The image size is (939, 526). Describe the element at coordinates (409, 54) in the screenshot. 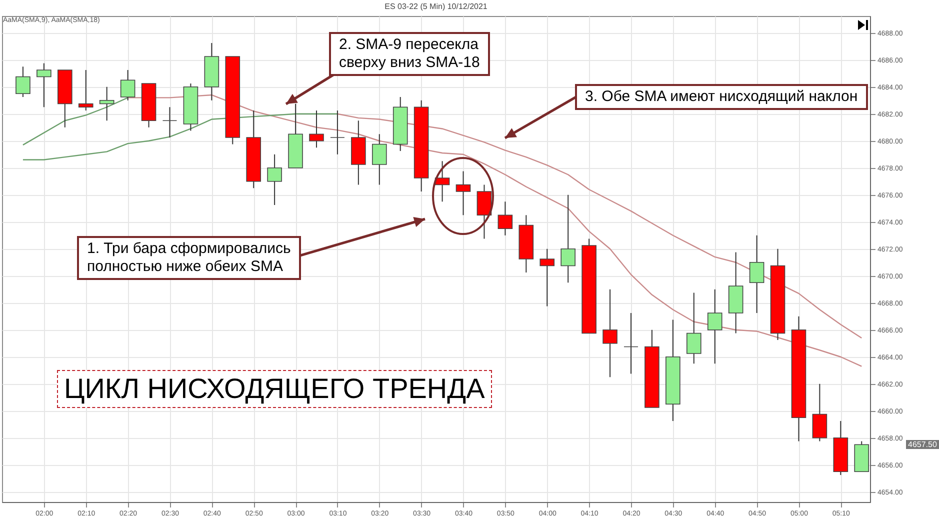

I see `annotation: 2. SMA-9 пересекла сверху вниз SMA-18` at that location.